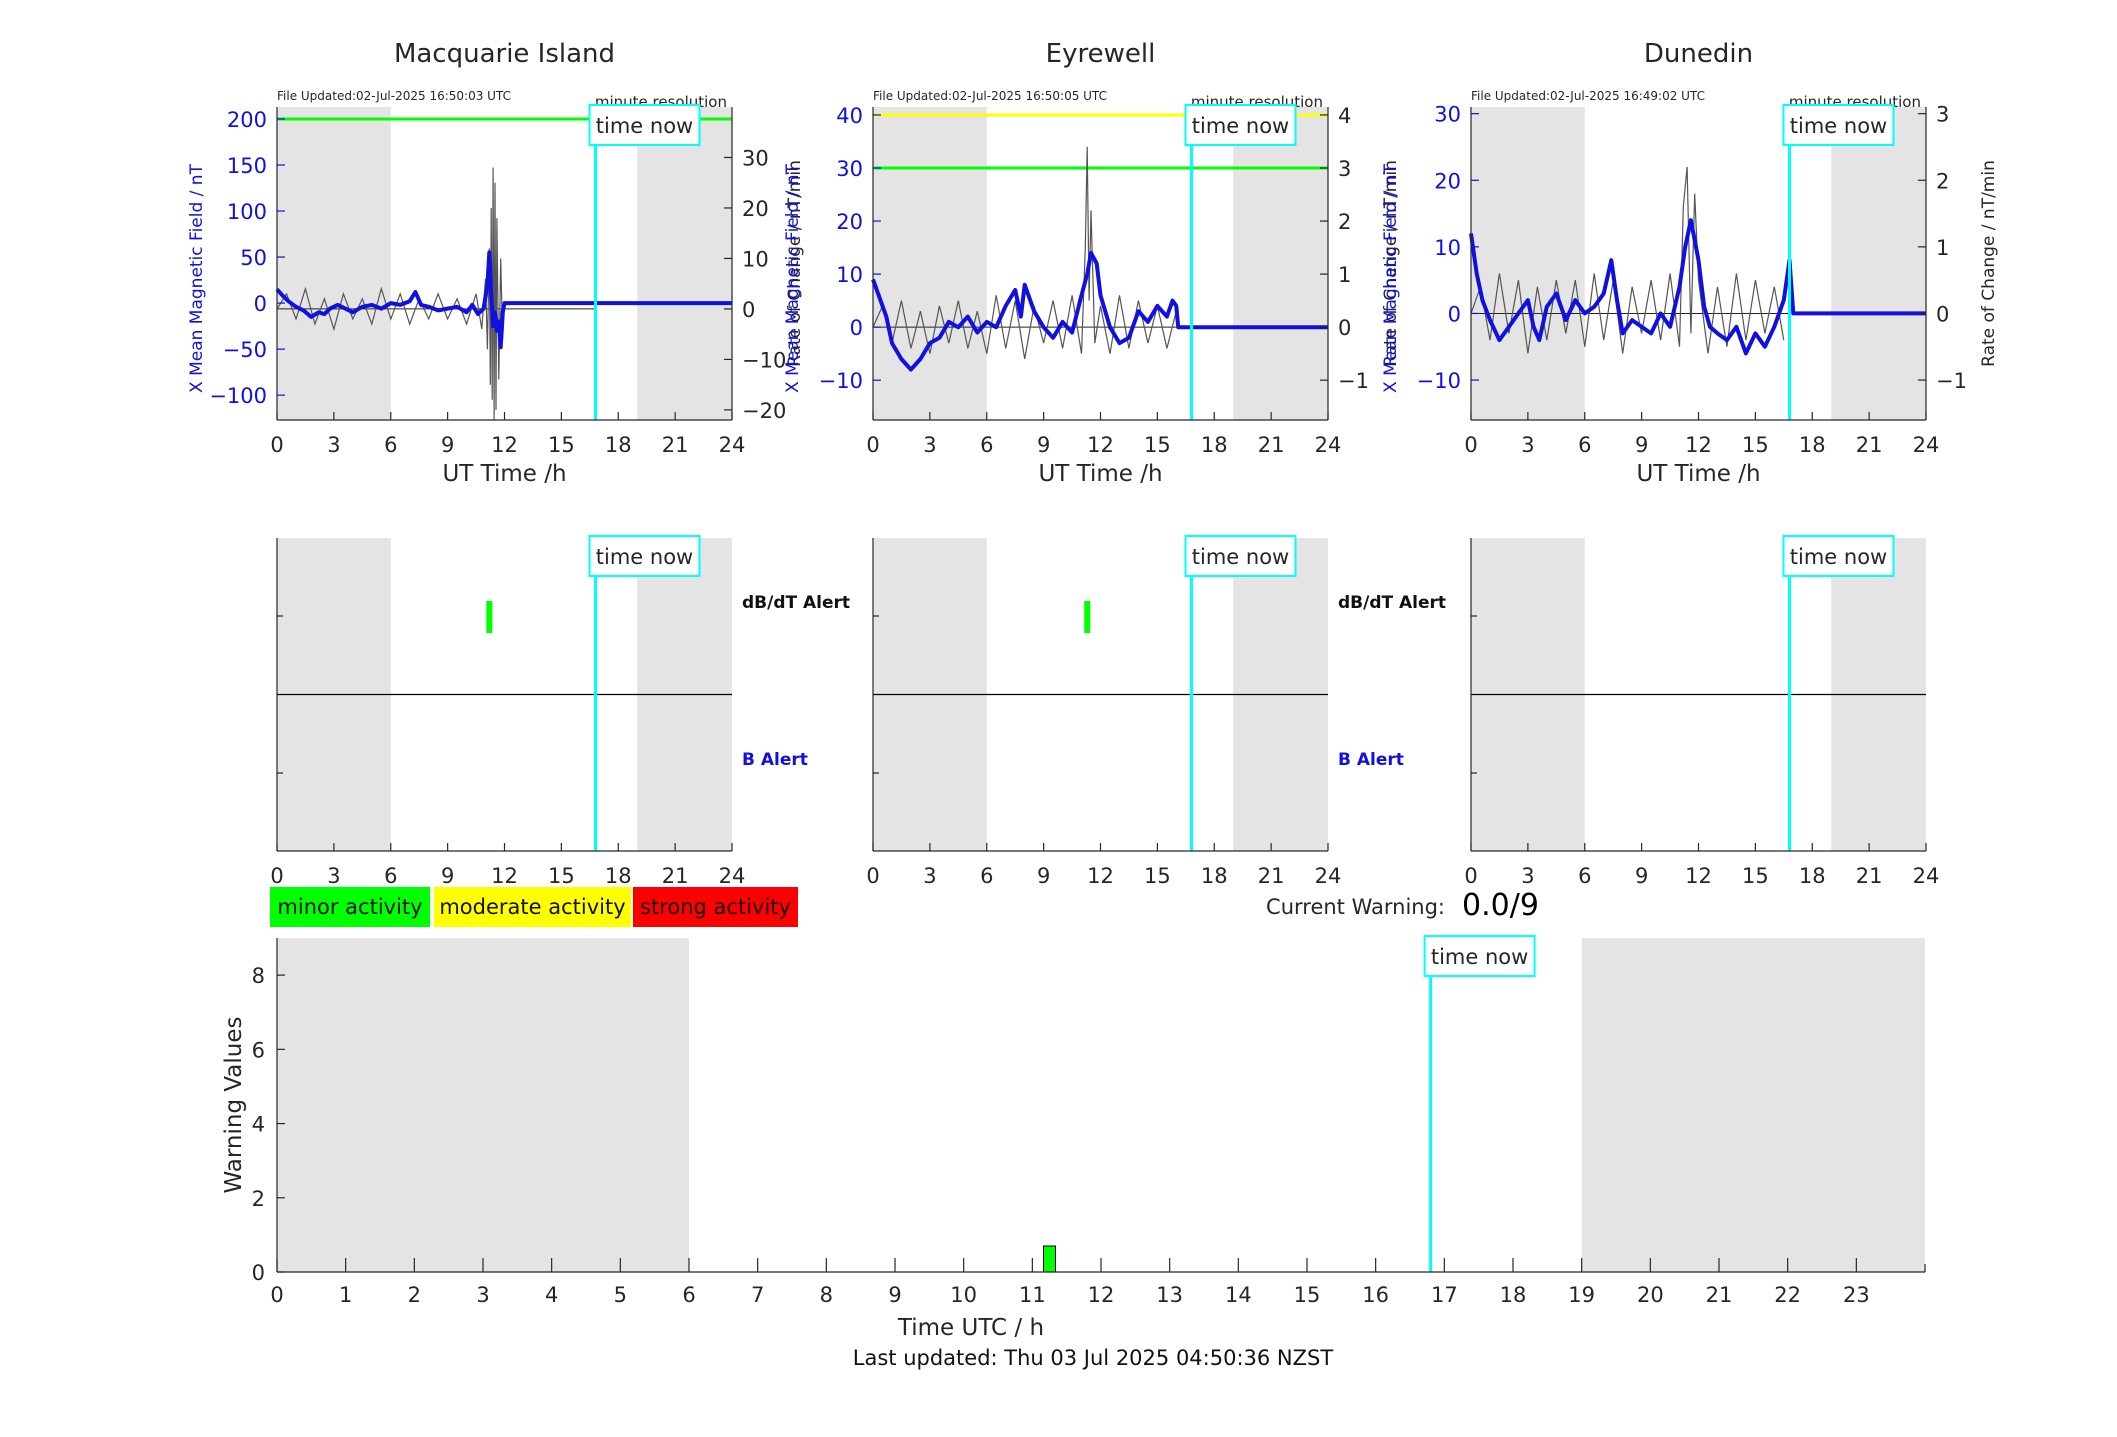 The height and width of the screenshot is (1437, 2117). What do you see at coordinates (1856, 1295) in the screenshot?
I see `x-tick-label: 23` at bounding box center [1856, 1295].